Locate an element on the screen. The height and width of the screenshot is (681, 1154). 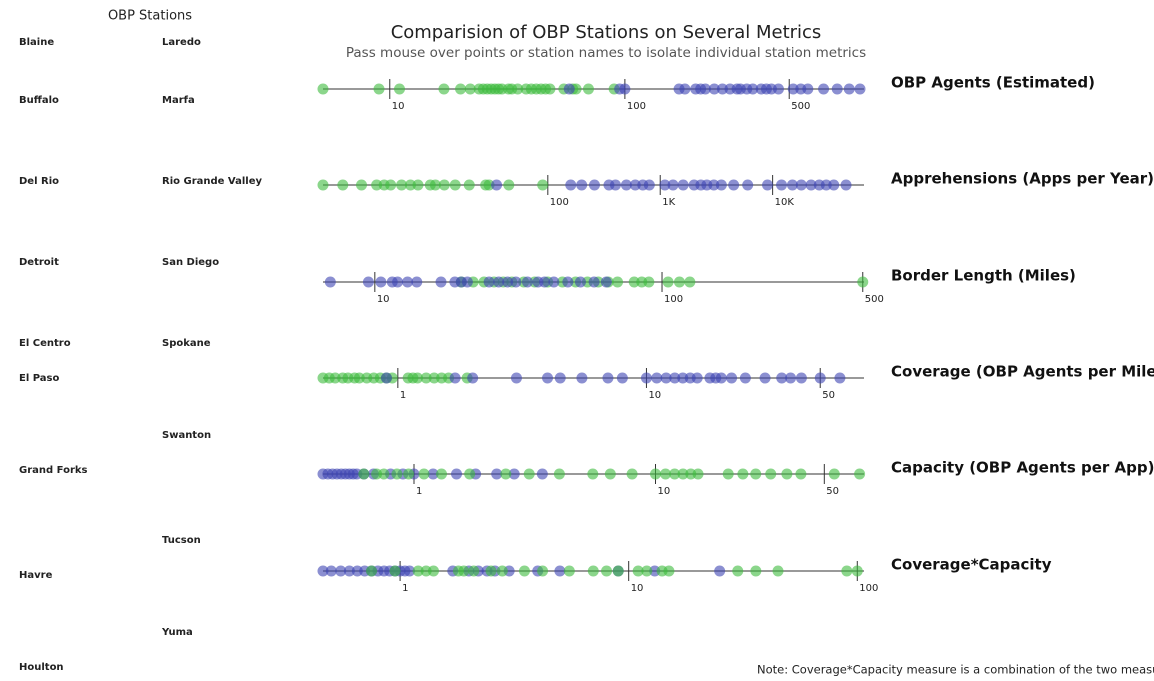
station-name: El Centro is located at coordinates (45, 343).